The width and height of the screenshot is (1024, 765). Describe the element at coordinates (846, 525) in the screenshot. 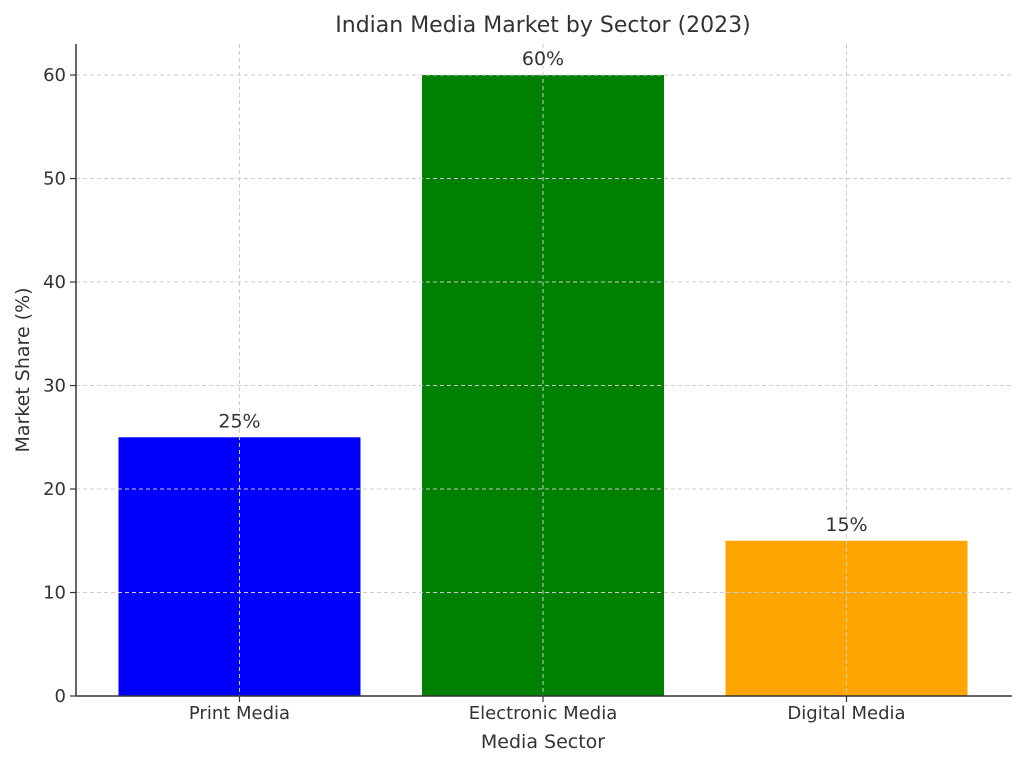

I see `data-label: 15%` at that location.